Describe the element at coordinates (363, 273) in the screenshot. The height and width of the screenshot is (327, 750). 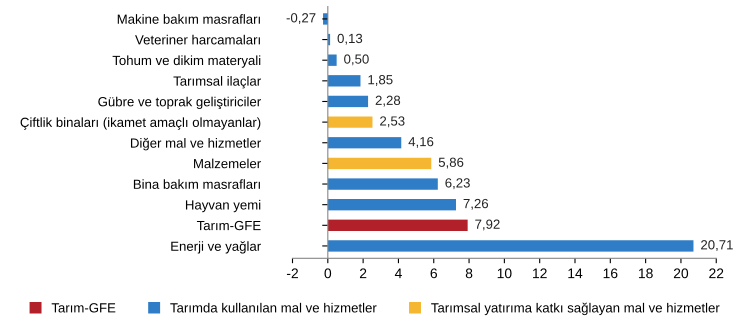
I see `x-tick-label: 2` at that location.